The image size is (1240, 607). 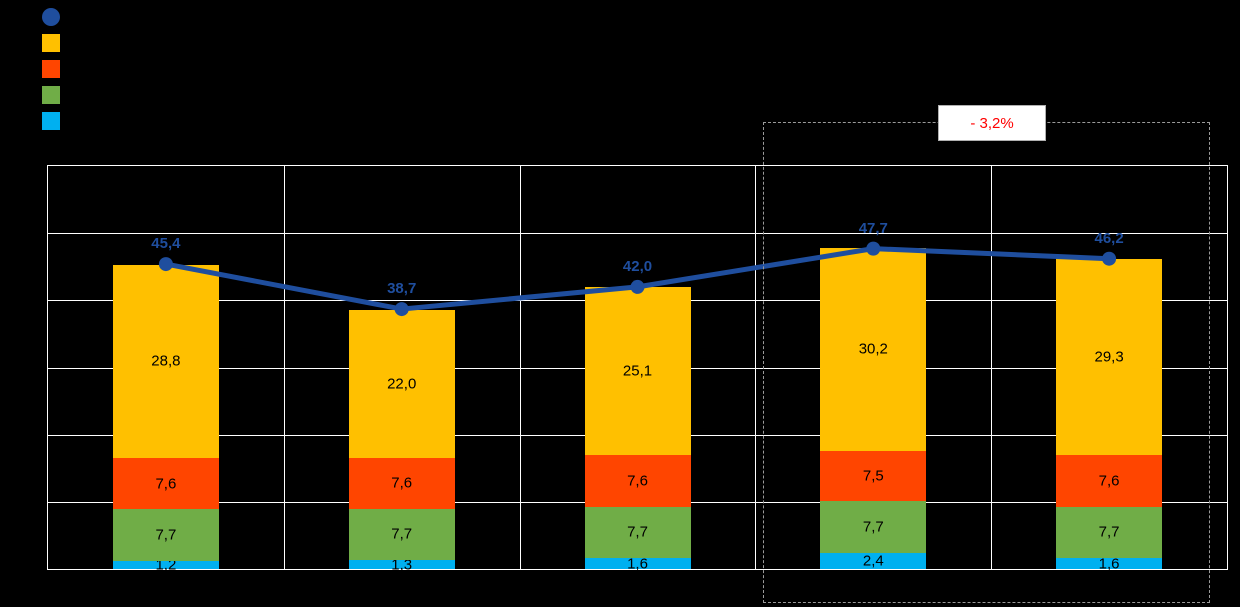 I want to click on bar-segment-label: 28,8, so click(x=166, y=361).